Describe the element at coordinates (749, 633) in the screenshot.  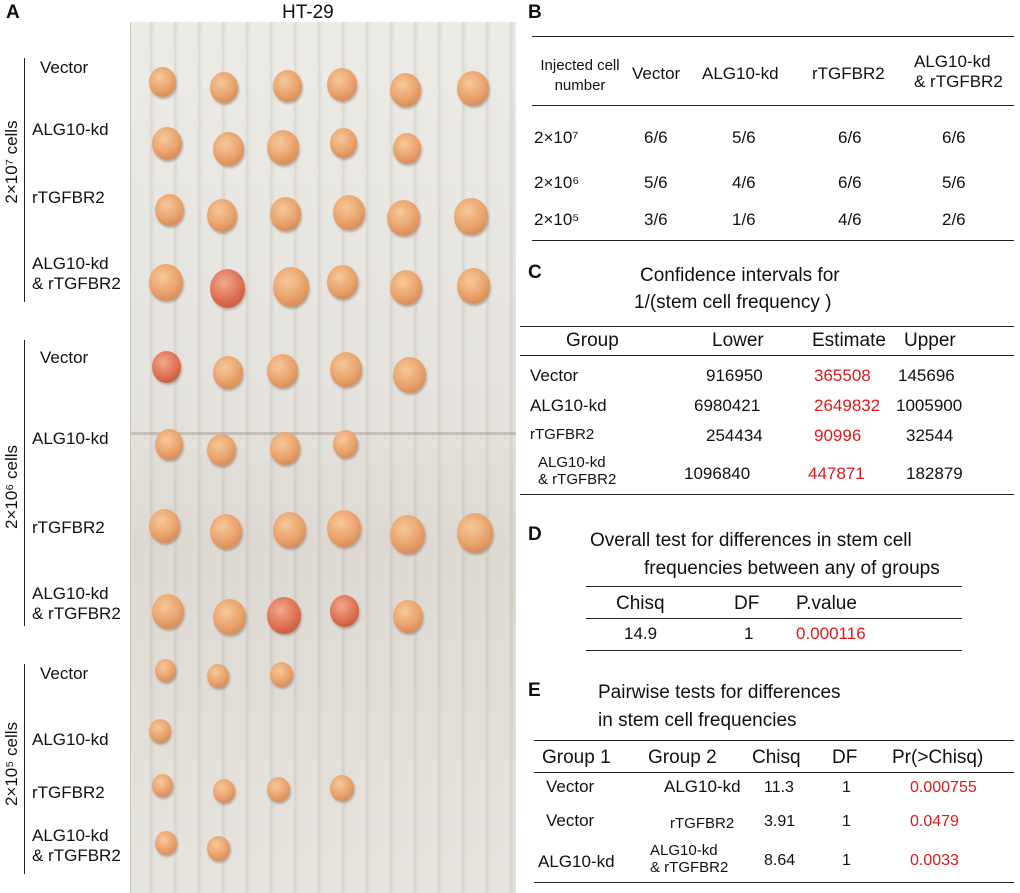
I see `table-d-df: 1` at that location.